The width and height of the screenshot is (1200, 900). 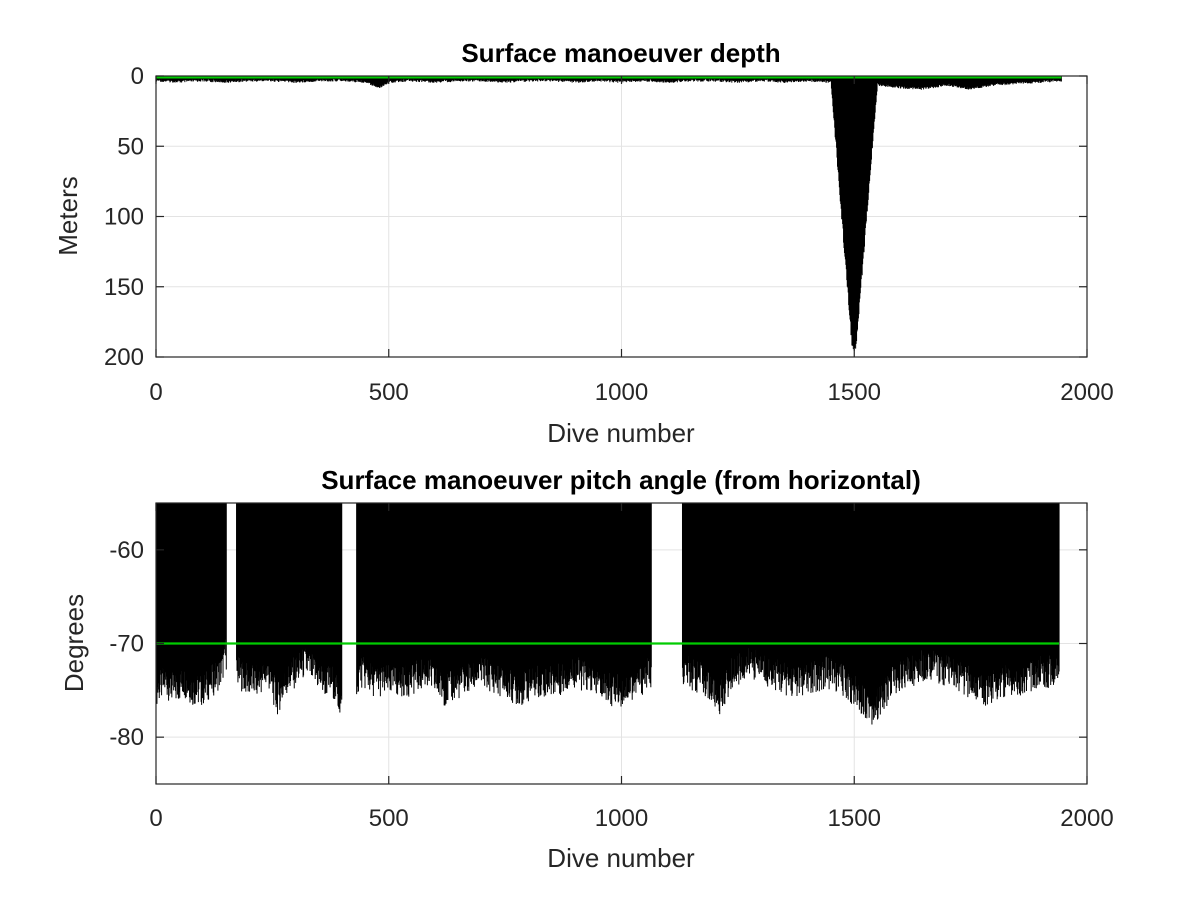 I want to click on pitch-x-tick-label: 500, so click(x=389, y=818).